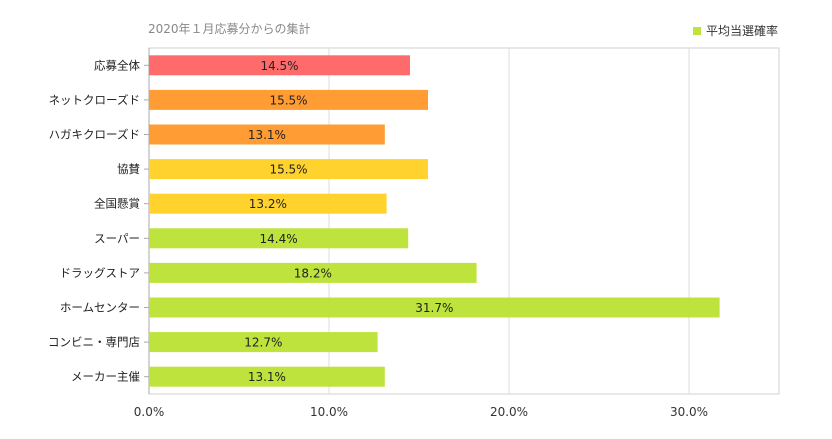 The width and height of the screenshot is (832, 439). I want to click on category-label: 応募全体, so click(117, 65).